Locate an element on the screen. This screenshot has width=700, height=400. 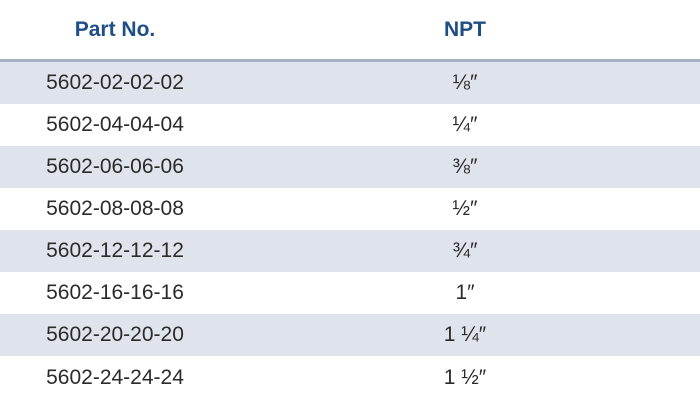
cell-npt: 1 ½″ is located at coordinates (465, 378).